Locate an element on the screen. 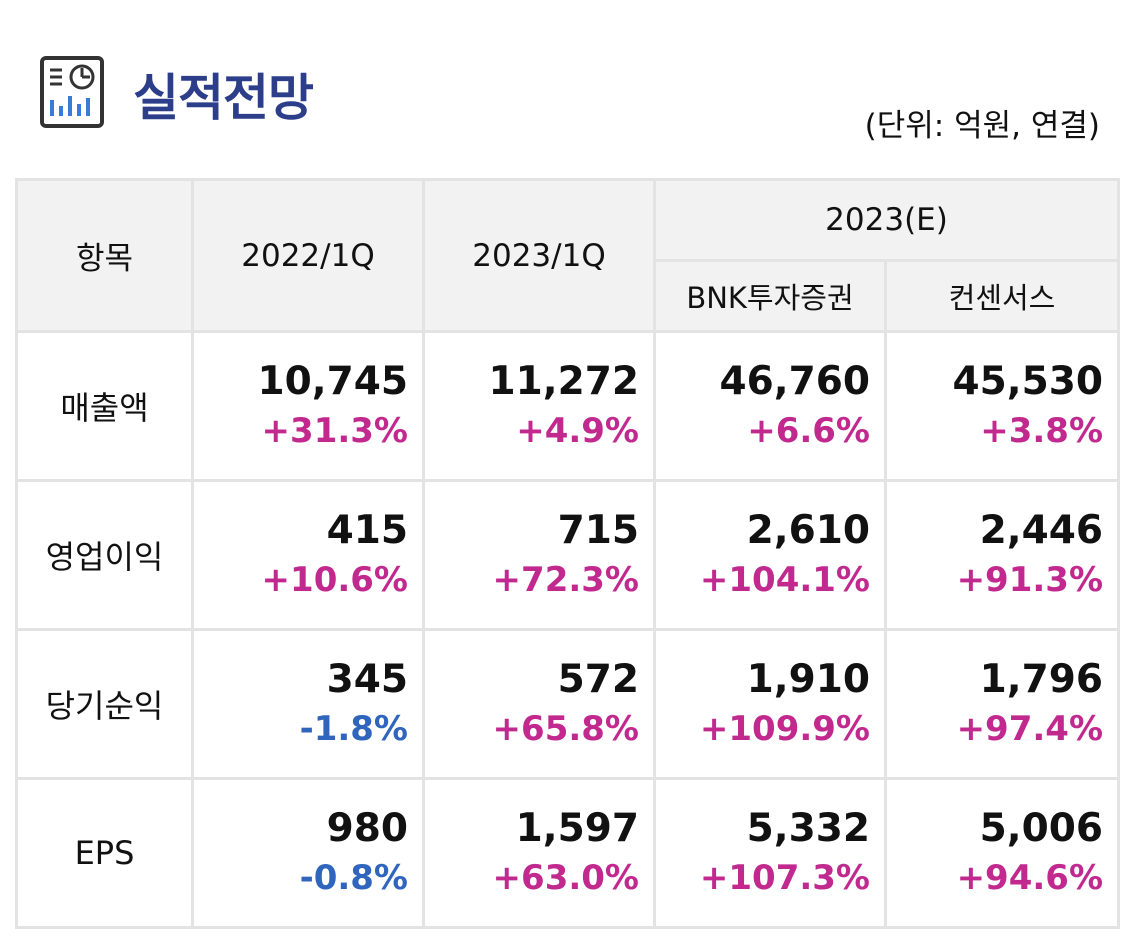 The width and height of the screenshot is (1125, 951). cell-value: 2,446 is located at coordinates (1041, 530).